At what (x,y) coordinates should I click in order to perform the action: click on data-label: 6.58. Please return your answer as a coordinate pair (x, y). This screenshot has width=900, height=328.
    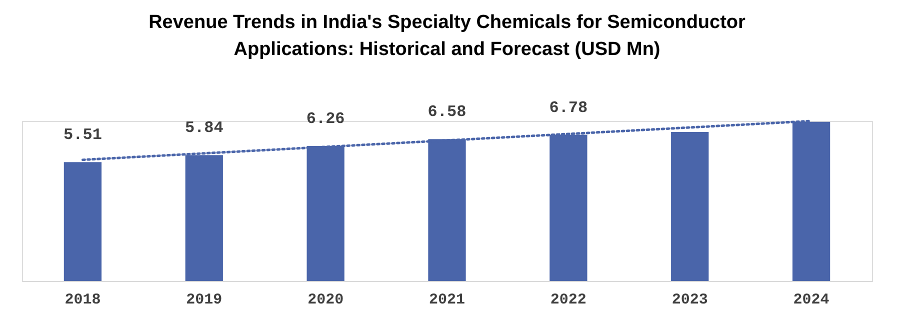
    Looking at the image, I should click on (447, 112).